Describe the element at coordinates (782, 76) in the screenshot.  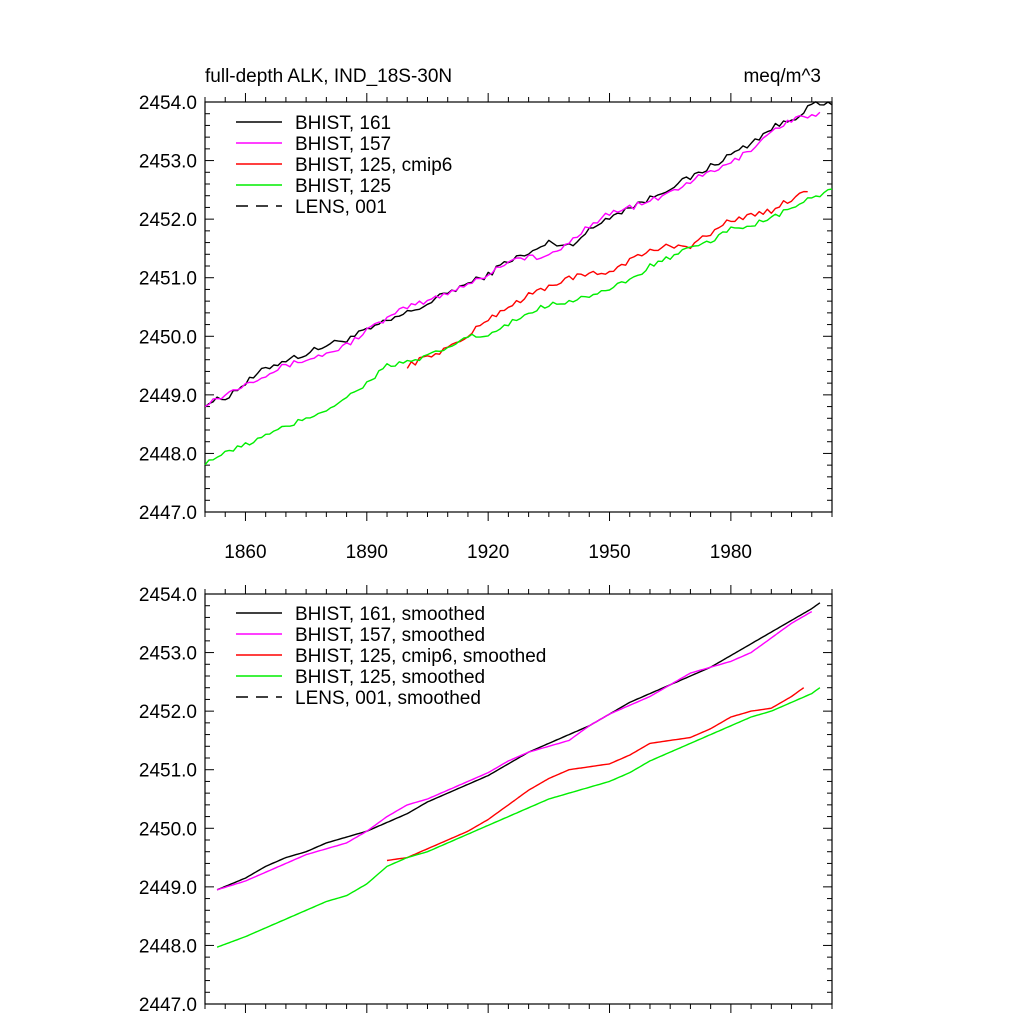
I see `units-label: meq/m^3` at that location.